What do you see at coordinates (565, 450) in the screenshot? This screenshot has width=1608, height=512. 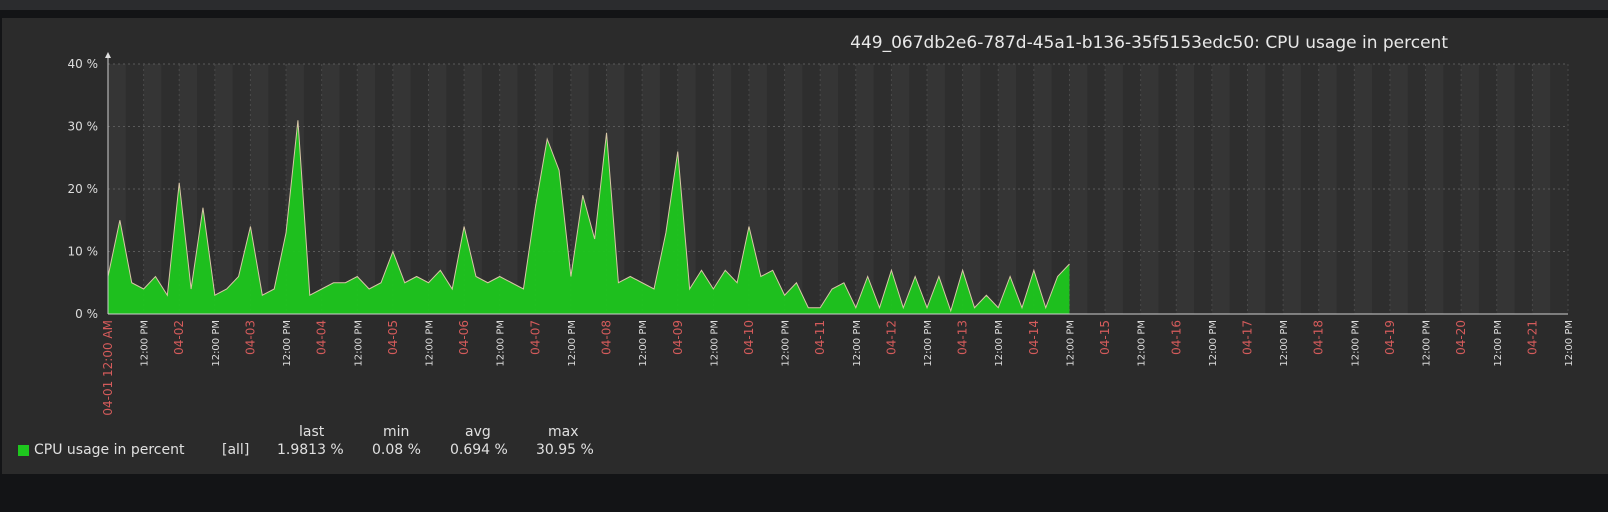 I see `legend-value-max: 30.95 %` at bounding box center [565, 450].